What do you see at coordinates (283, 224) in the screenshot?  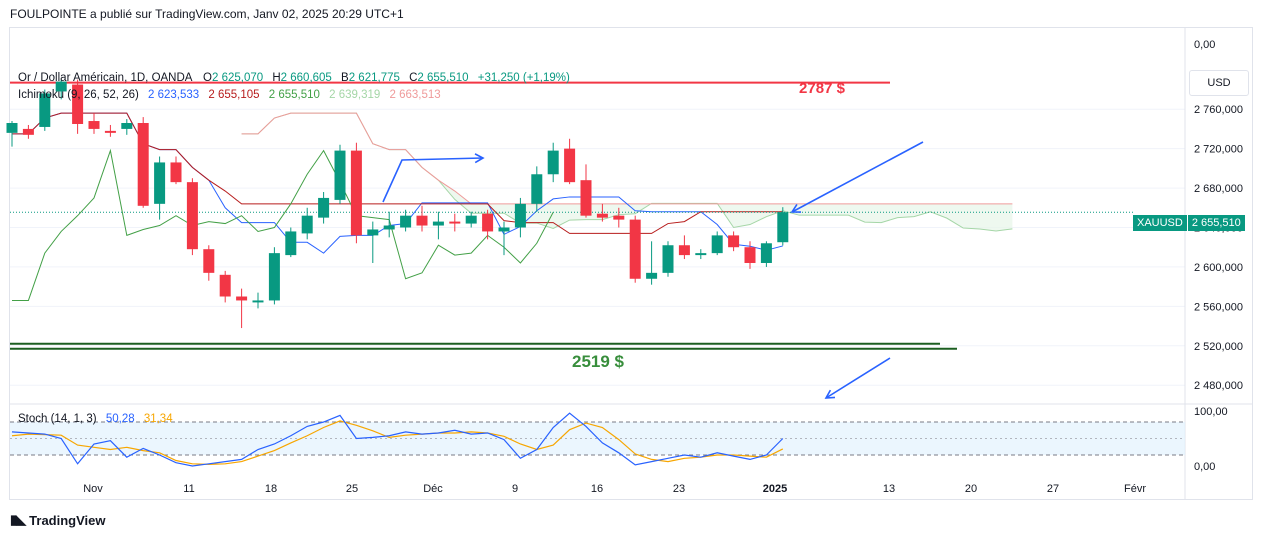 I see `chikou-line` at bounding box center [283, 224].